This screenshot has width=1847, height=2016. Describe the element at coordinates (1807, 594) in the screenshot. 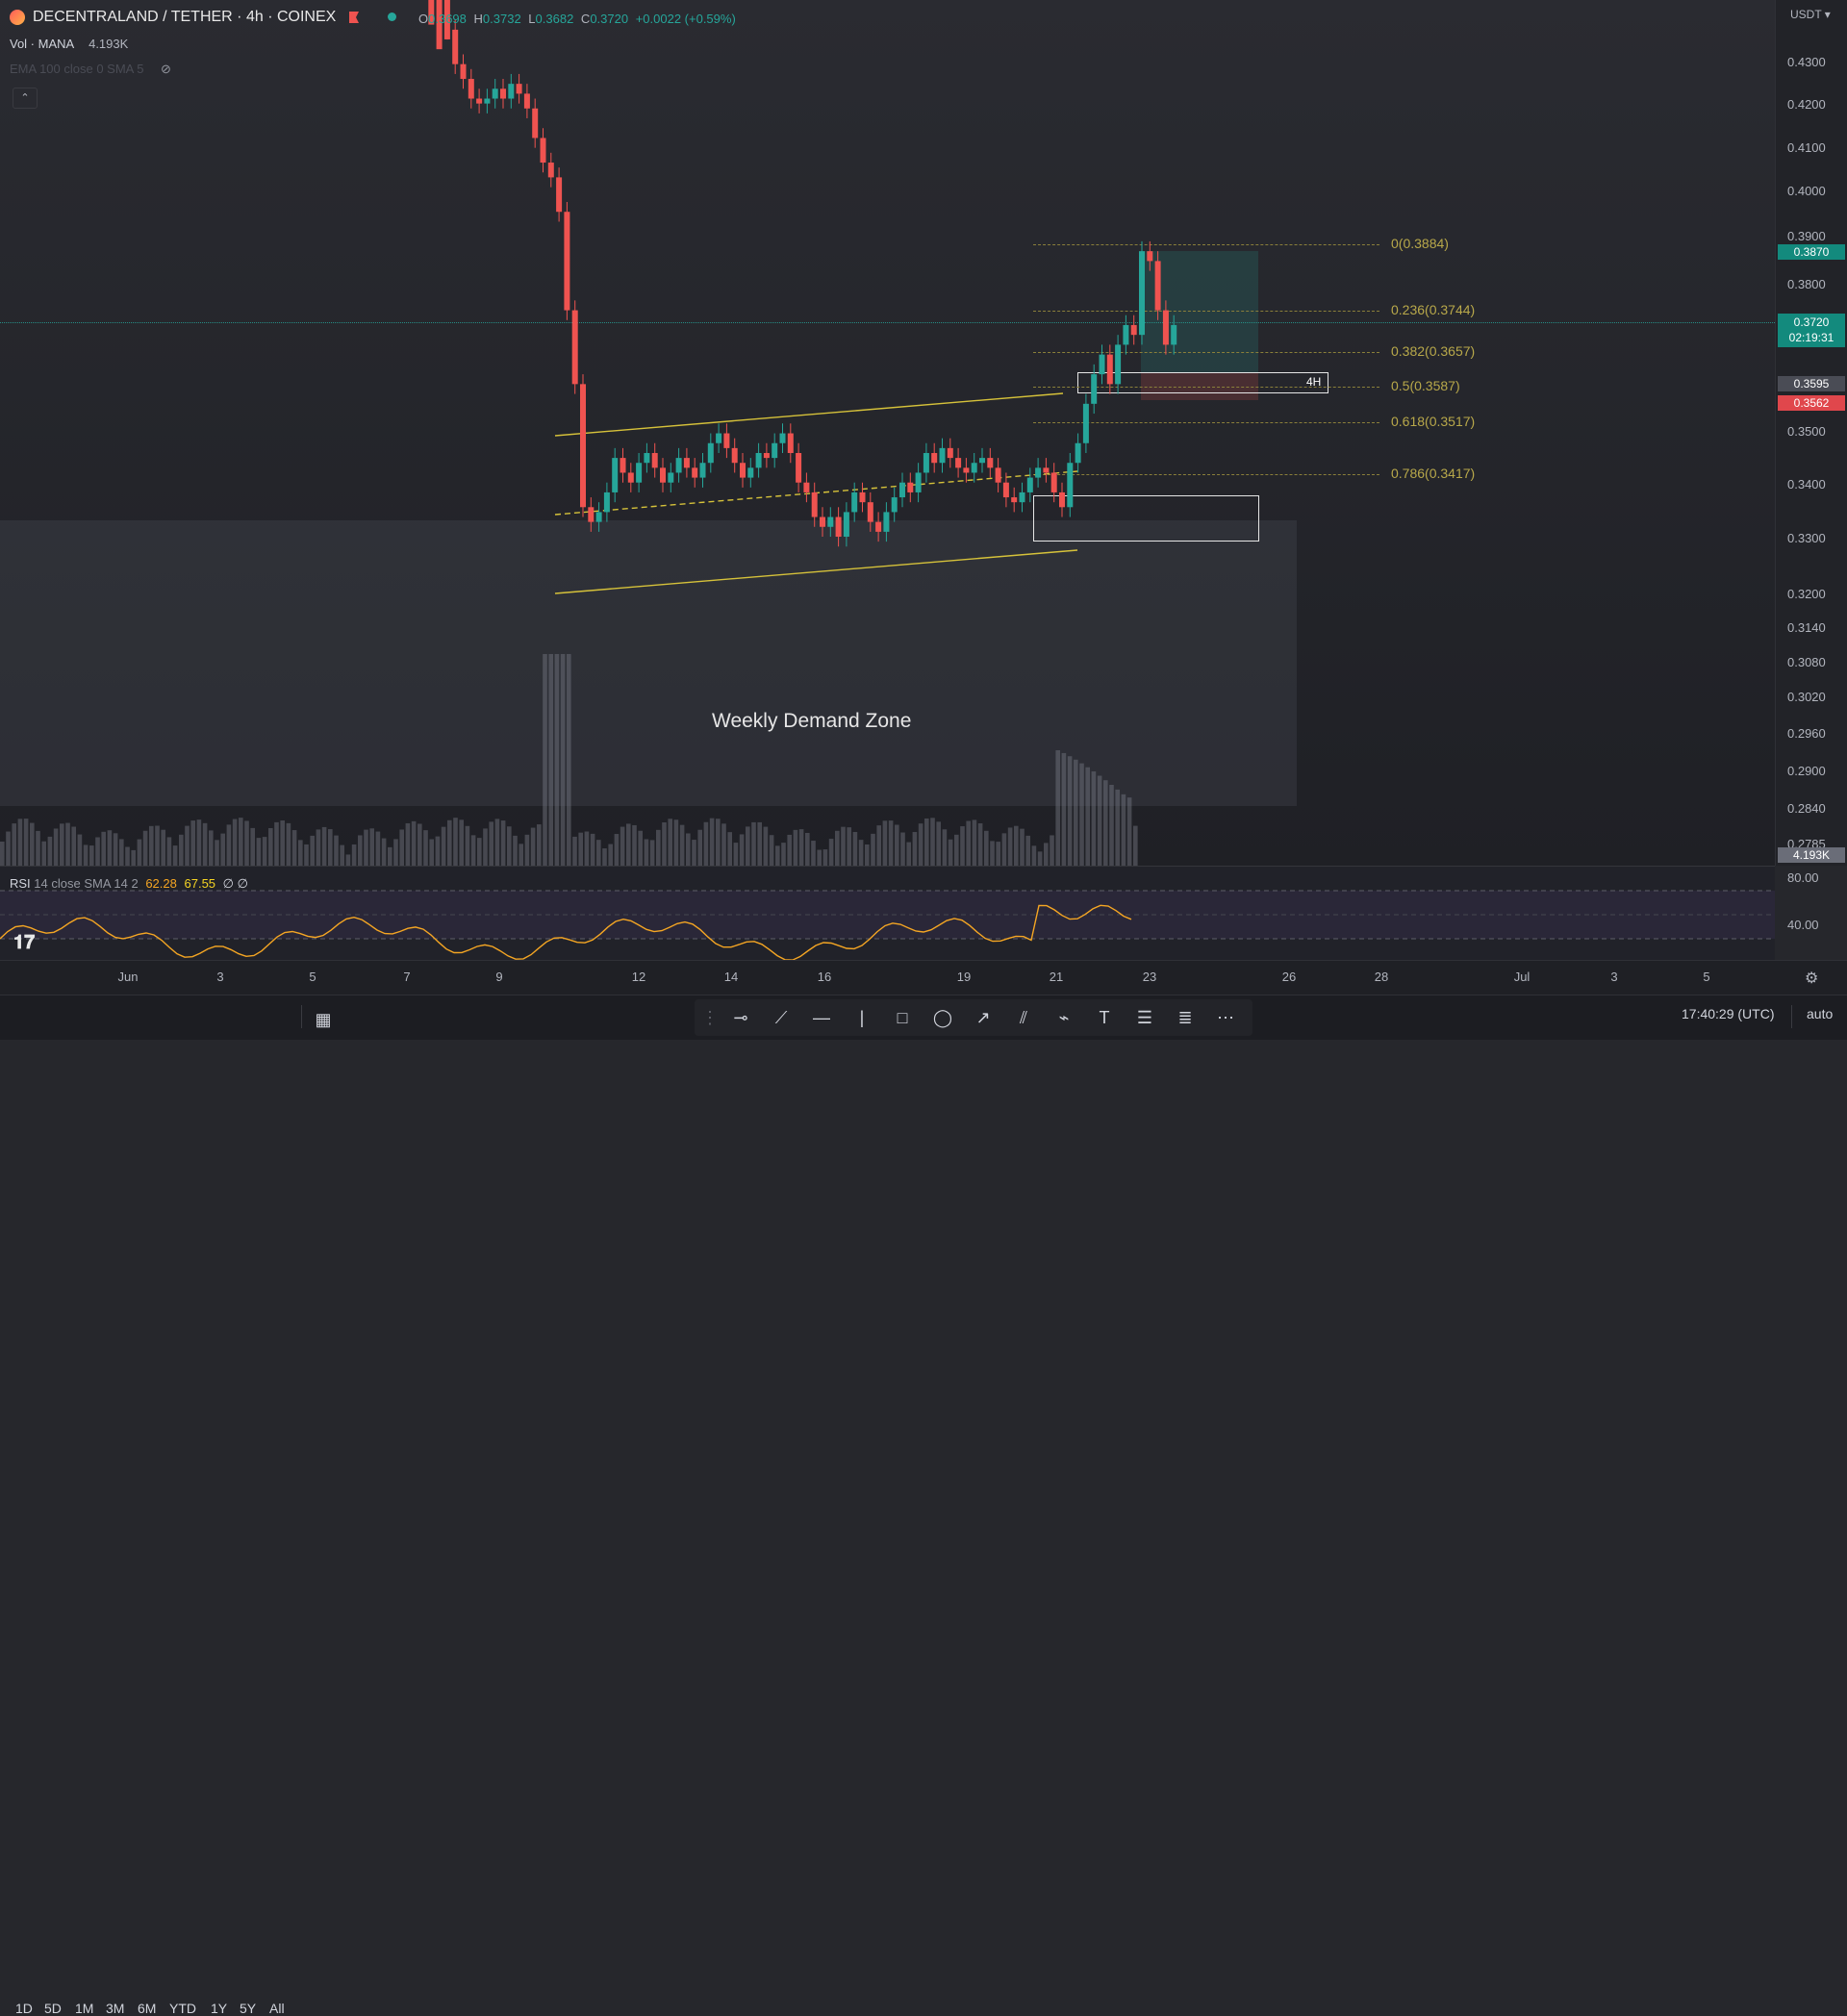

I see `price-tick: 0.3200` at that location.